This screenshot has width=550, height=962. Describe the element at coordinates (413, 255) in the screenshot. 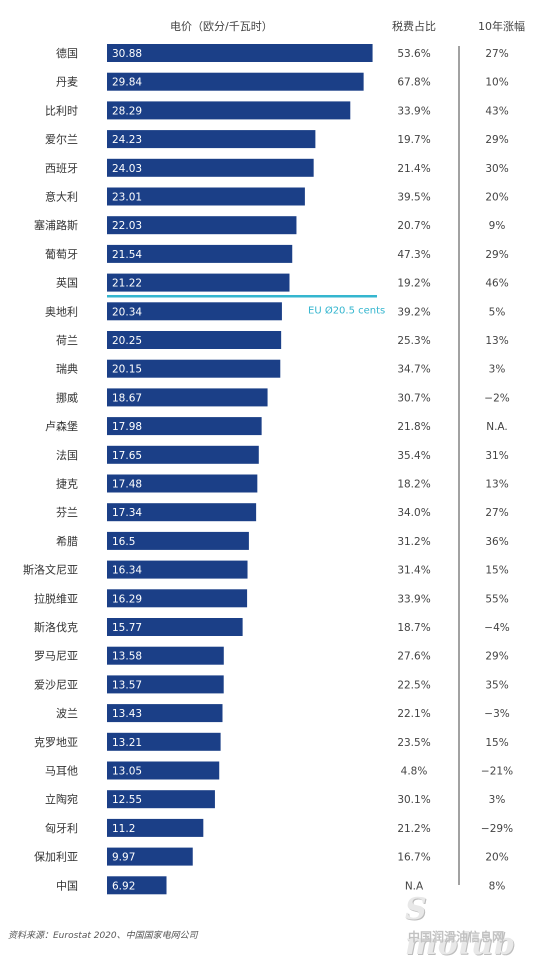

I see `tax-share-value: 47.3%` at that location.